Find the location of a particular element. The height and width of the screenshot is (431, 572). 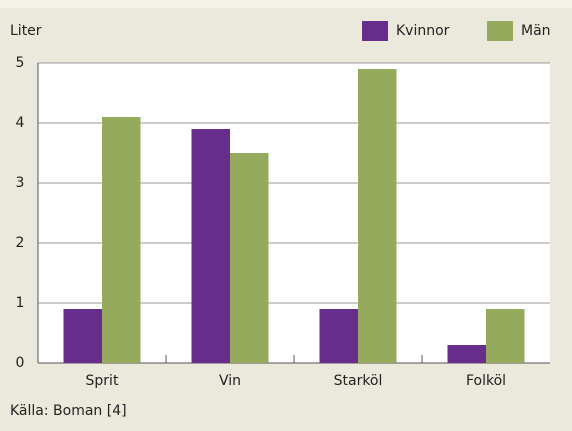

y-tick-label: 0 is located at coordinates (20, 363).